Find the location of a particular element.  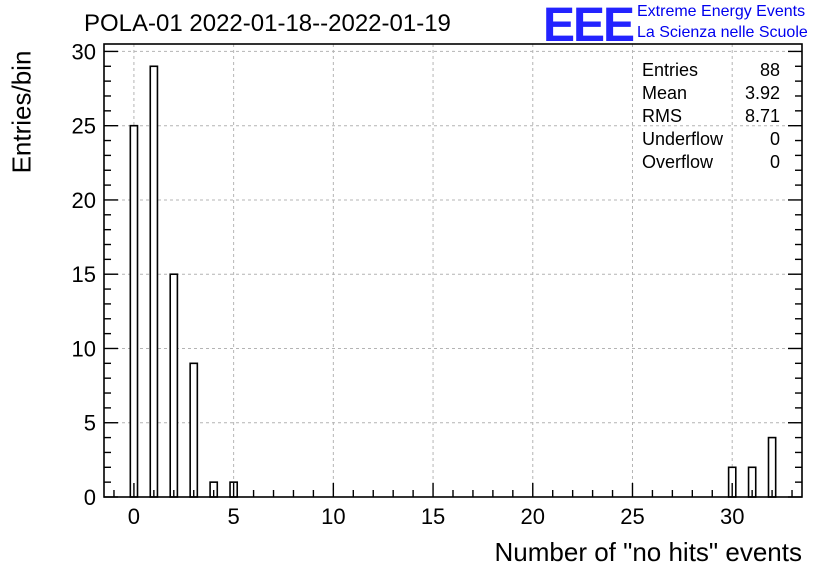

stats-value: 88 is located at coordinates (769, 70).